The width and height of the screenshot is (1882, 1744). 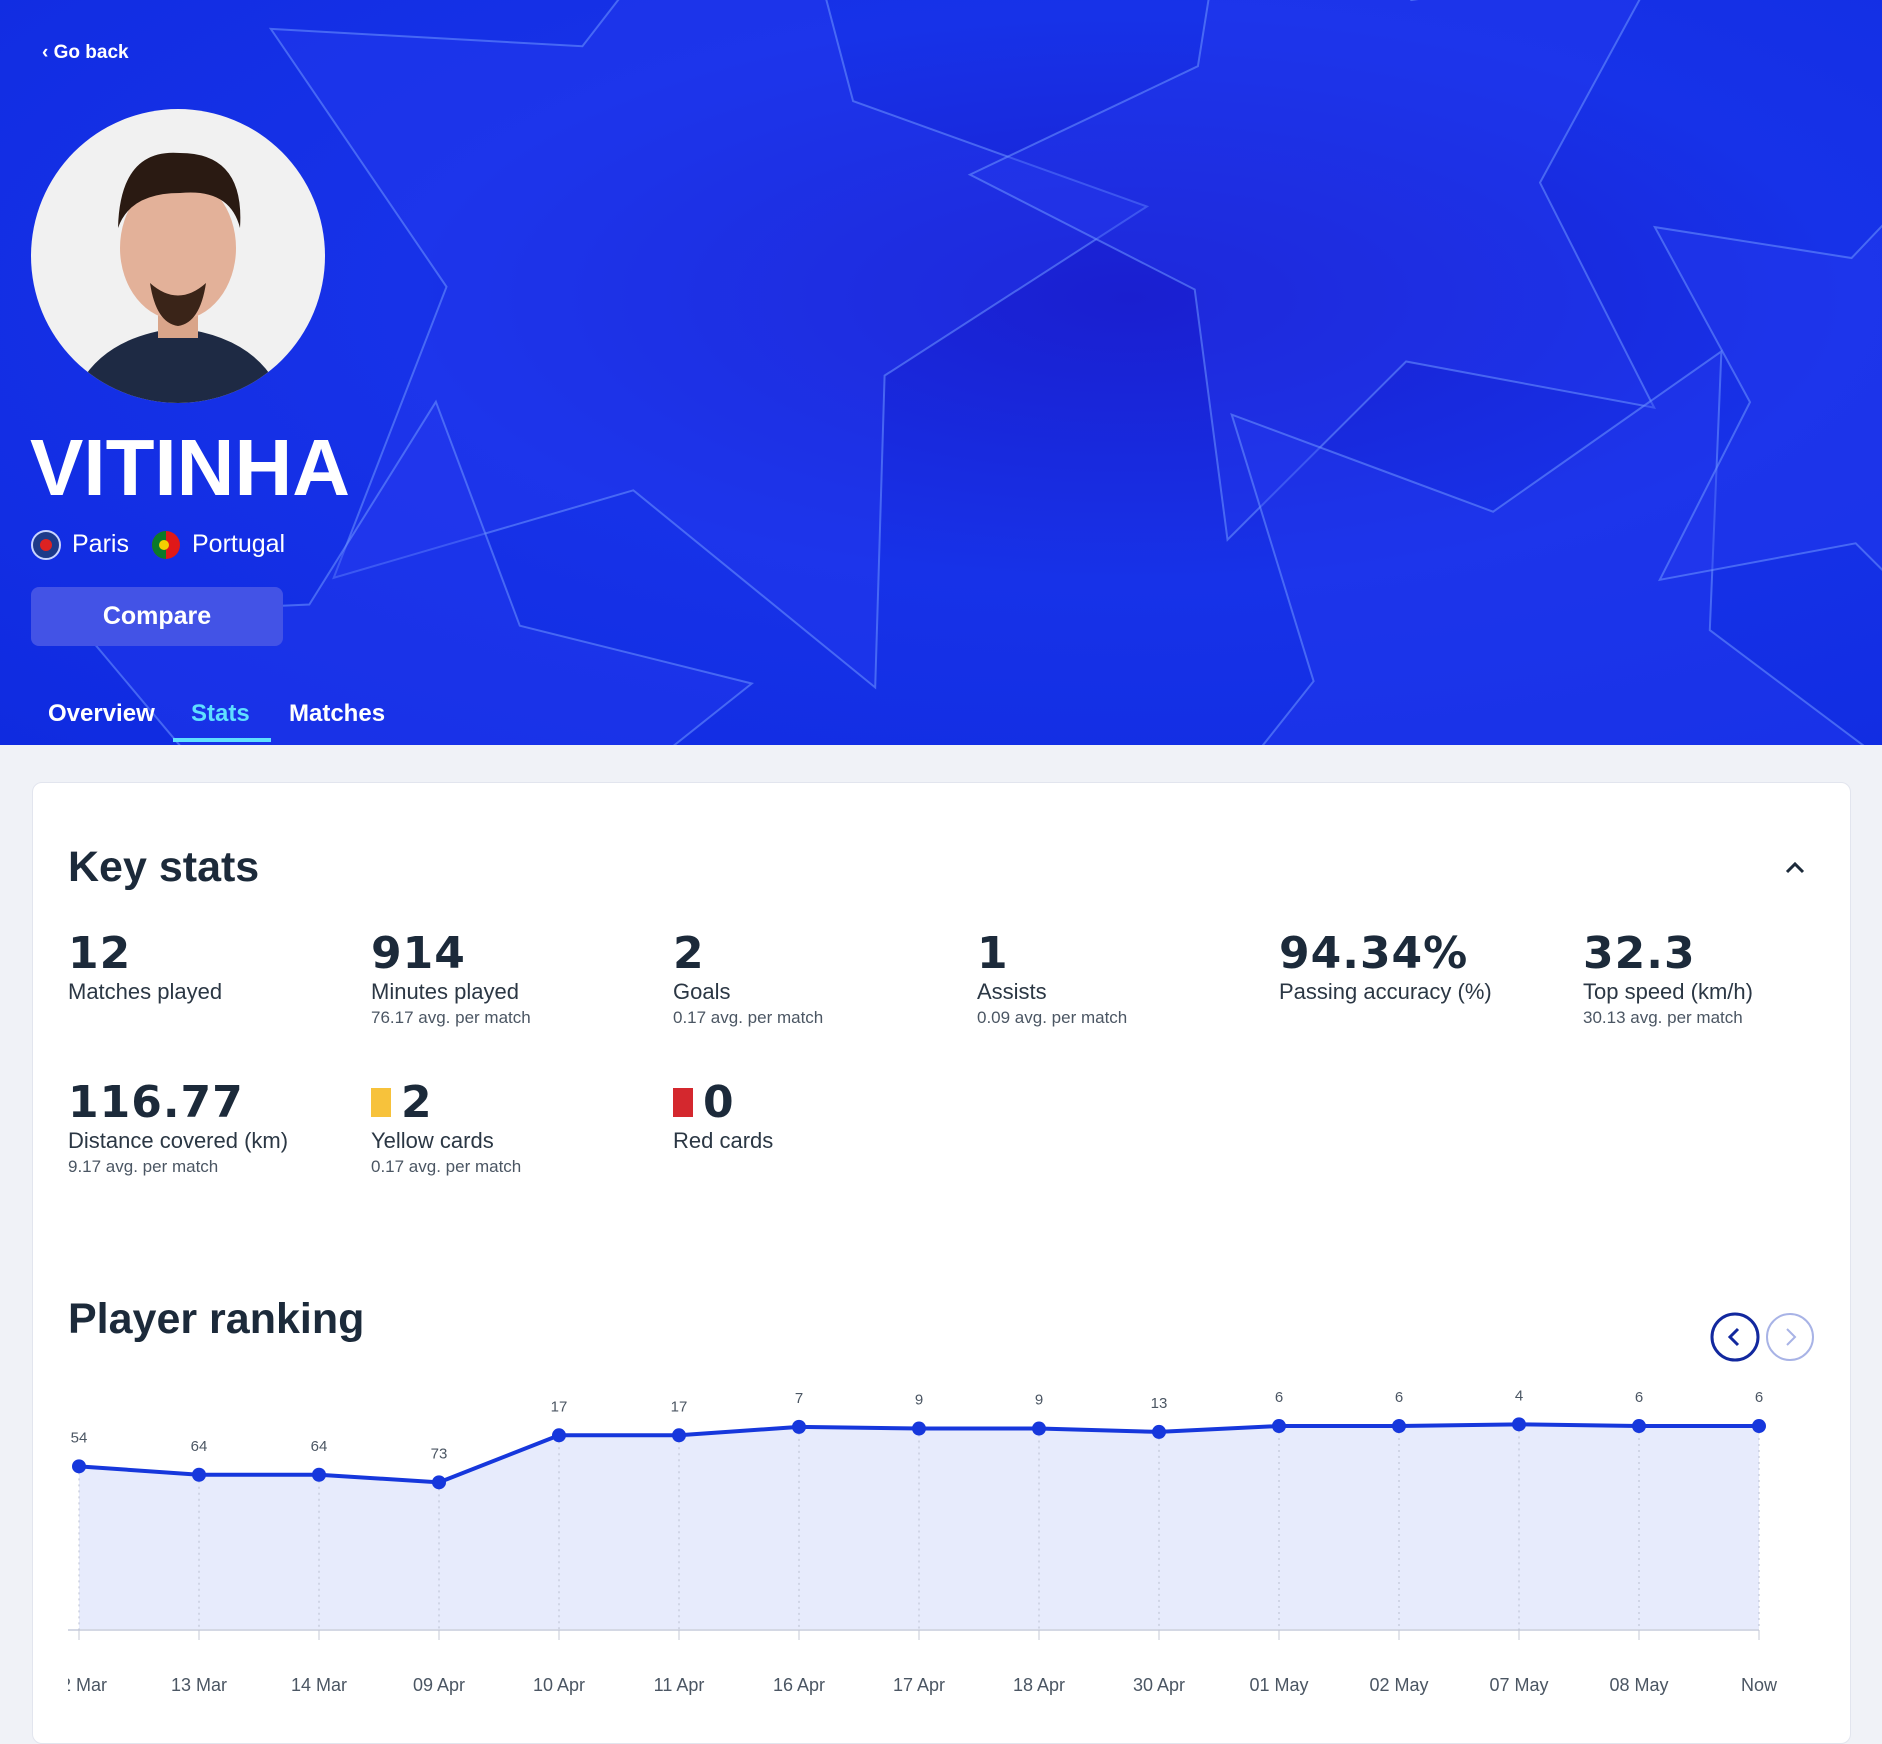 What do you see at coordinates (1159, 1403) in the screenshot?
I see `data-label: 13` at bounding box center [1159, 1403].